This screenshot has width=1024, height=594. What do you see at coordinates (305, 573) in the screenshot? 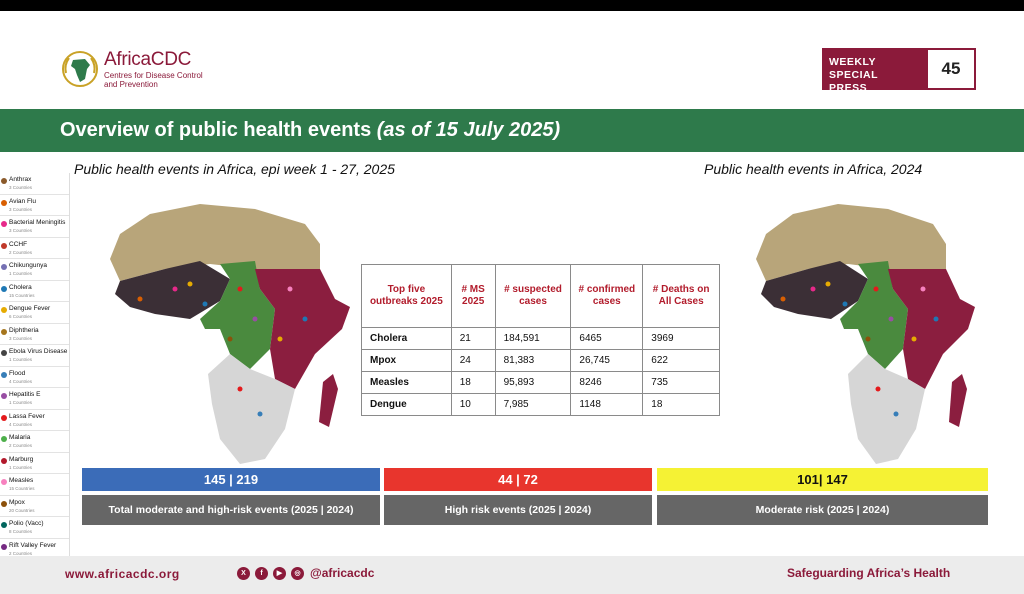
I see `social-links: X f ▶ ◎ @africacdc` at bounding box center [305, 573].